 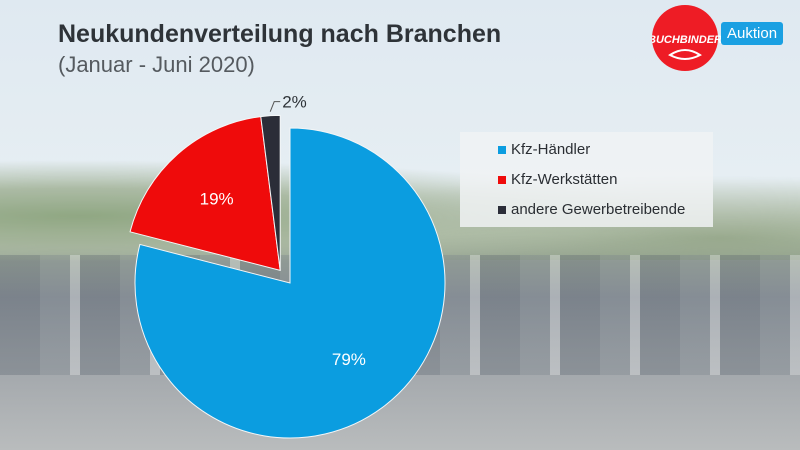 I want to click on legend-item: Kfz-Werkstätten, so click(x=557, y=179).